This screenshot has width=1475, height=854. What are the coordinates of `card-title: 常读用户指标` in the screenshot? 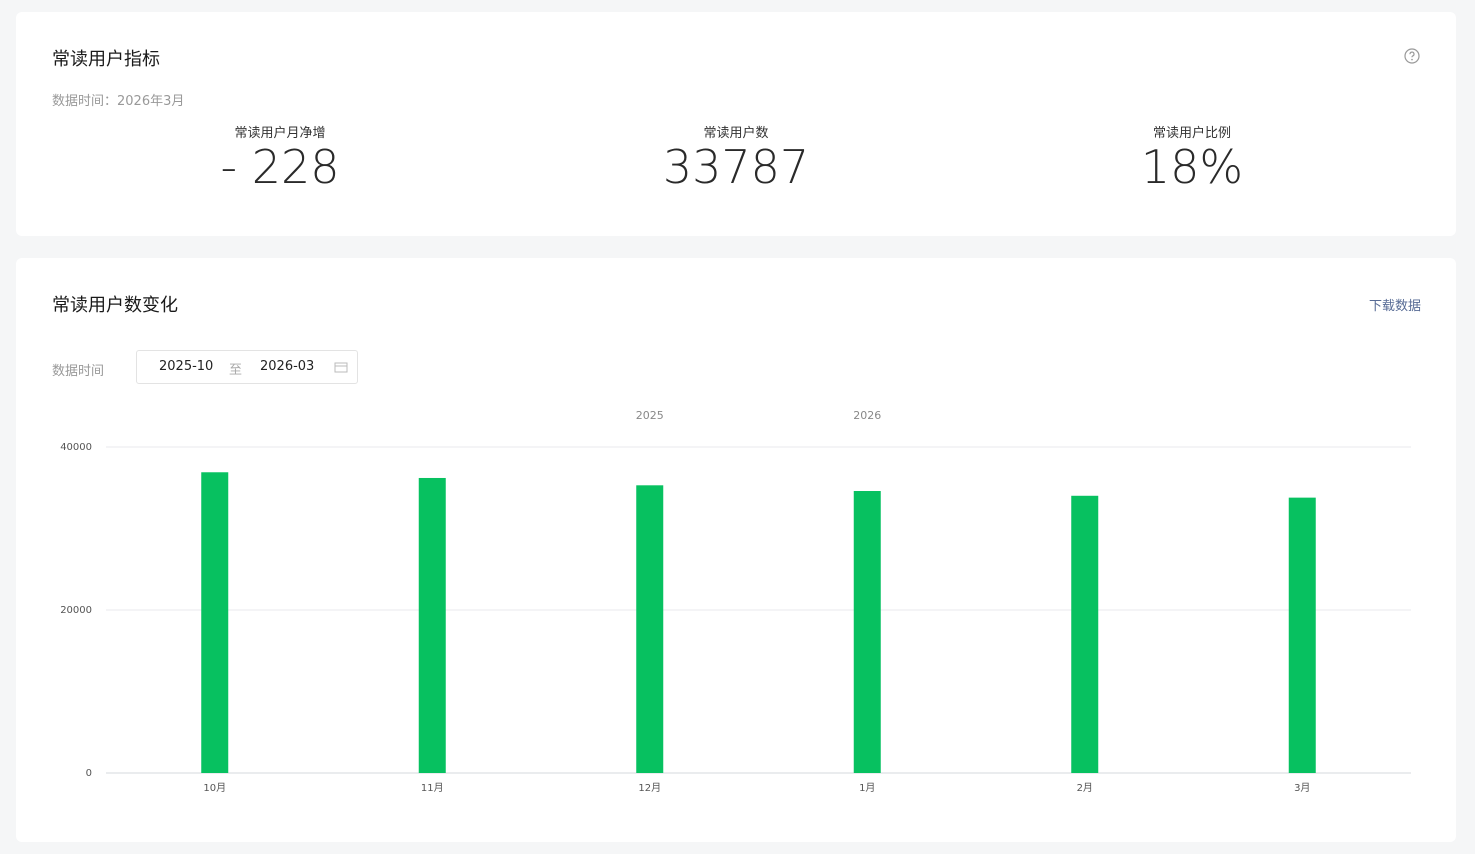 It's located at (106, 59).